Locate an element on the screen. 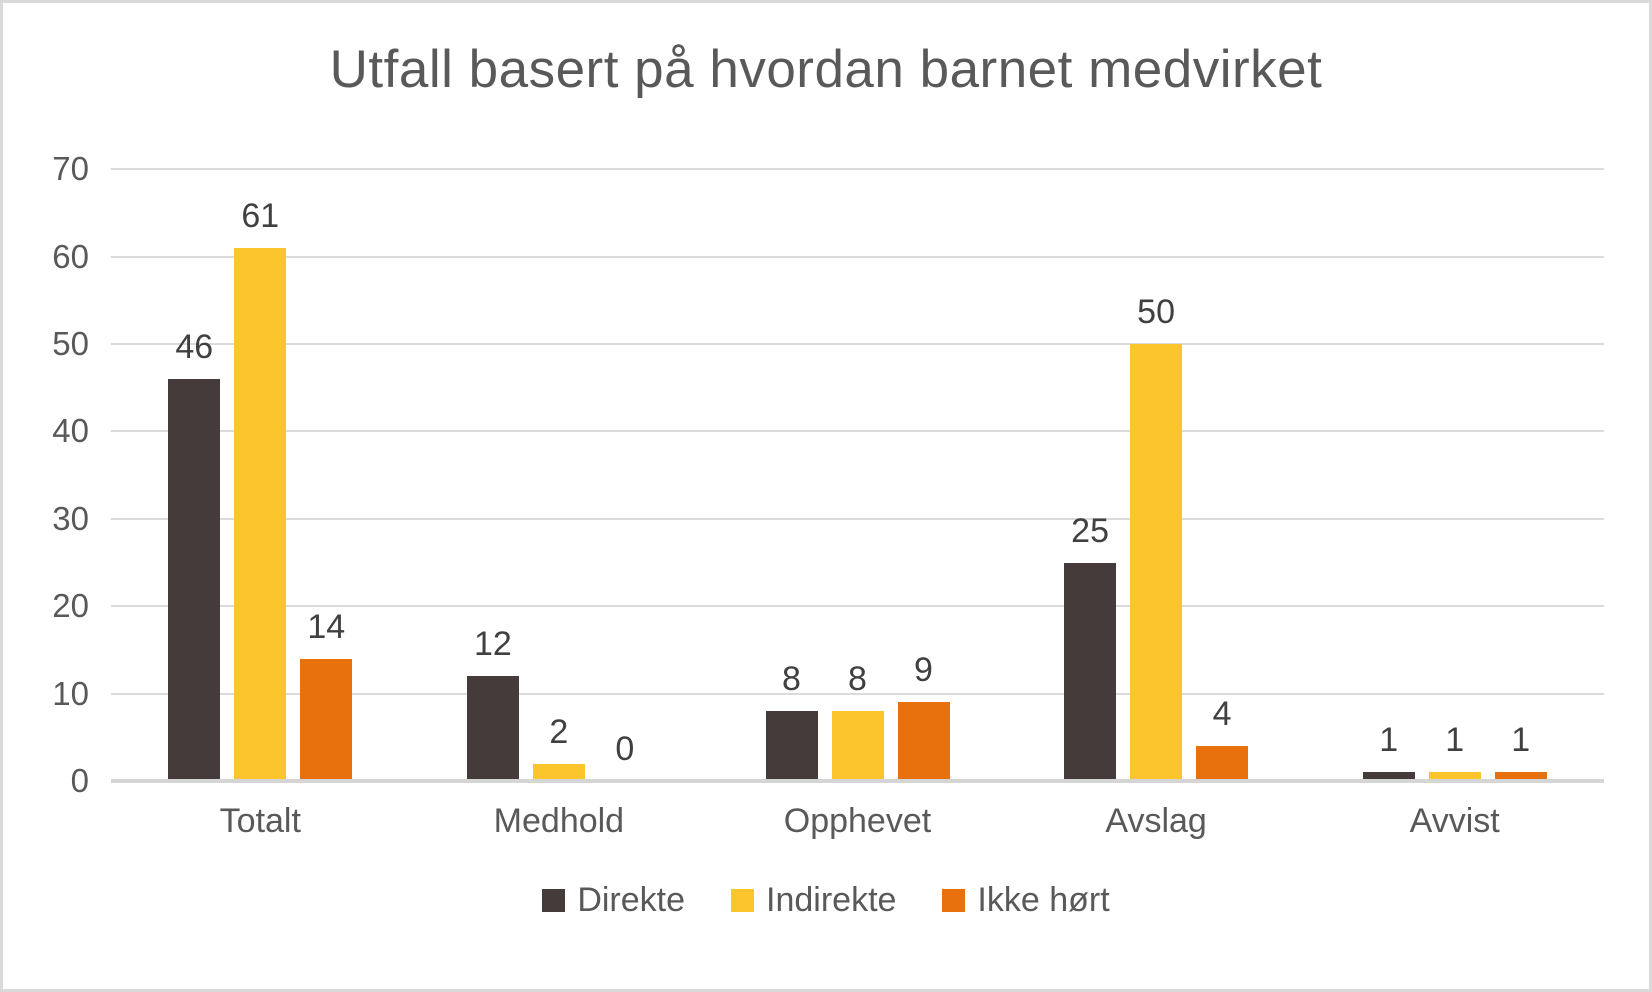  legend-label: Direkte is located at coordinates (631, 900).